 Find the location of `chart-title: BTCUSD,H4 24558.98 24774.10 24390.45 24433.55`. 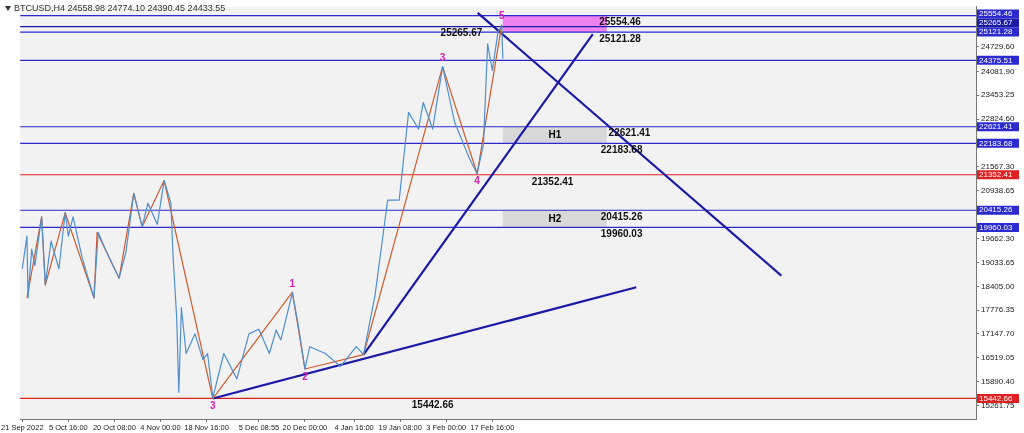

chart-title: BTCUSD,H4 24558.98 24774.10 24390.45 24433.55 is located at coordinates (120, 8).